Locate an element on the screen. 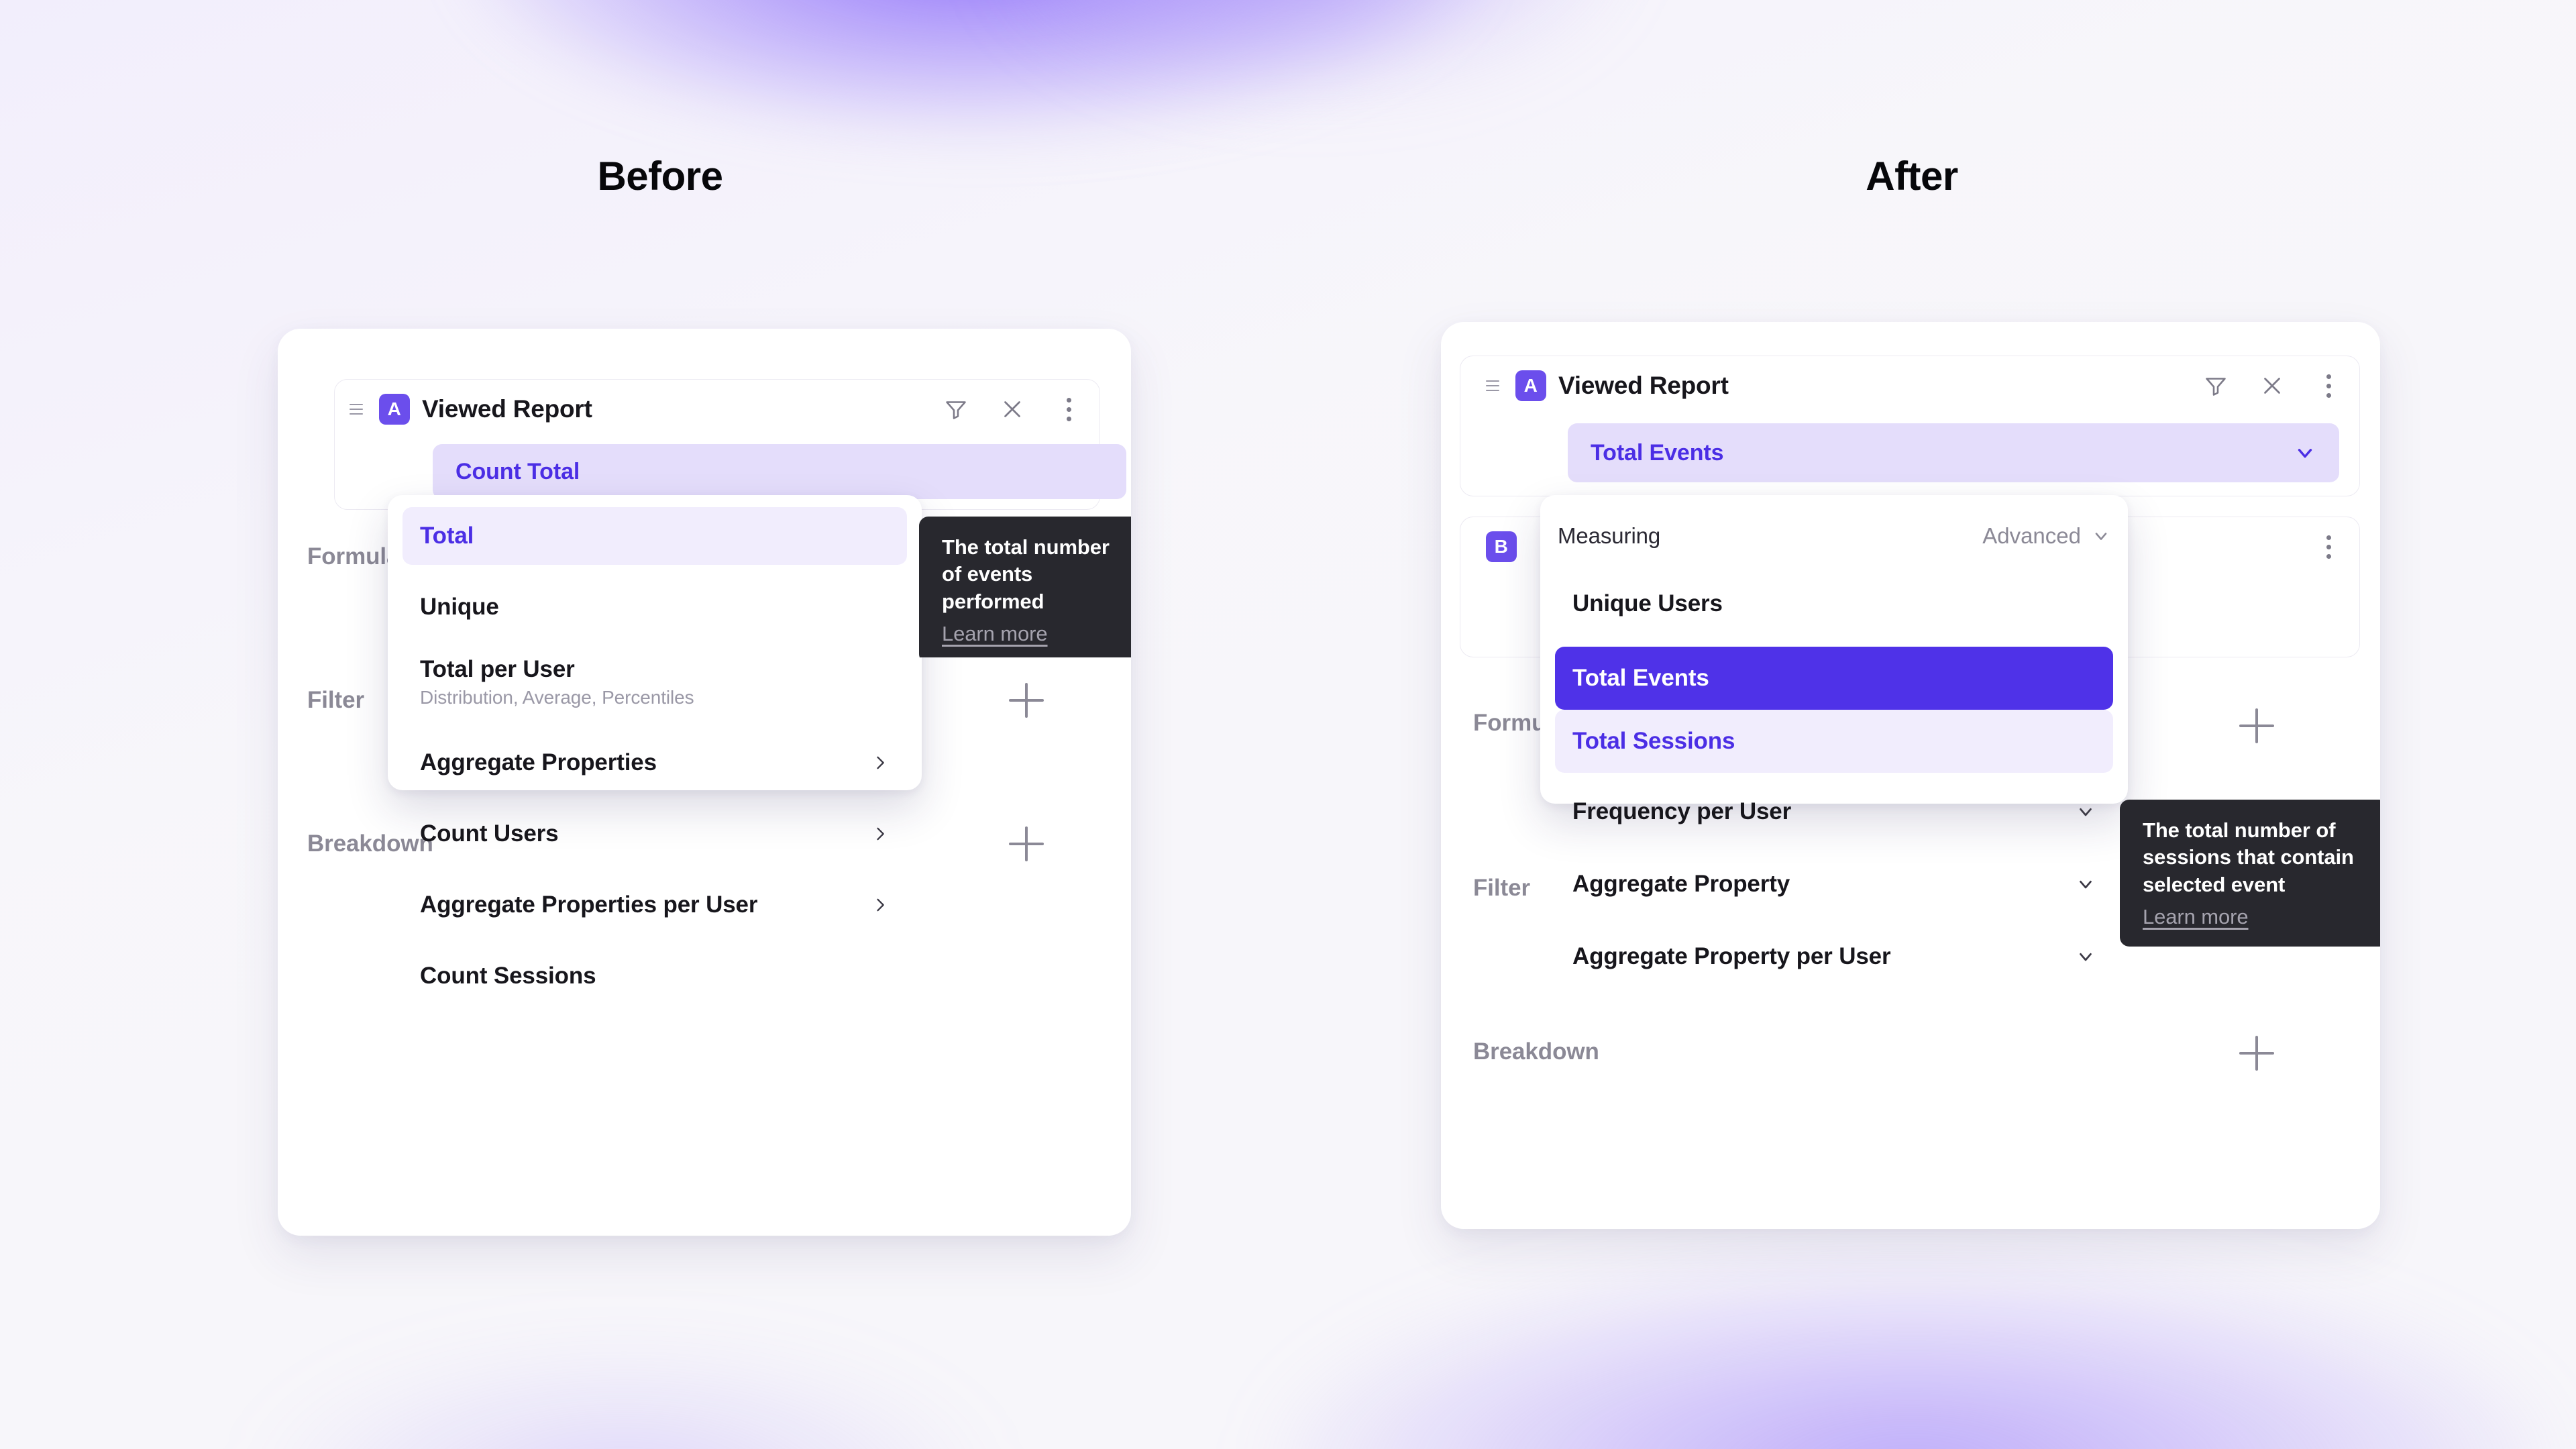  dropdown-item-label: Count Users is located at coordinates (489, 833).